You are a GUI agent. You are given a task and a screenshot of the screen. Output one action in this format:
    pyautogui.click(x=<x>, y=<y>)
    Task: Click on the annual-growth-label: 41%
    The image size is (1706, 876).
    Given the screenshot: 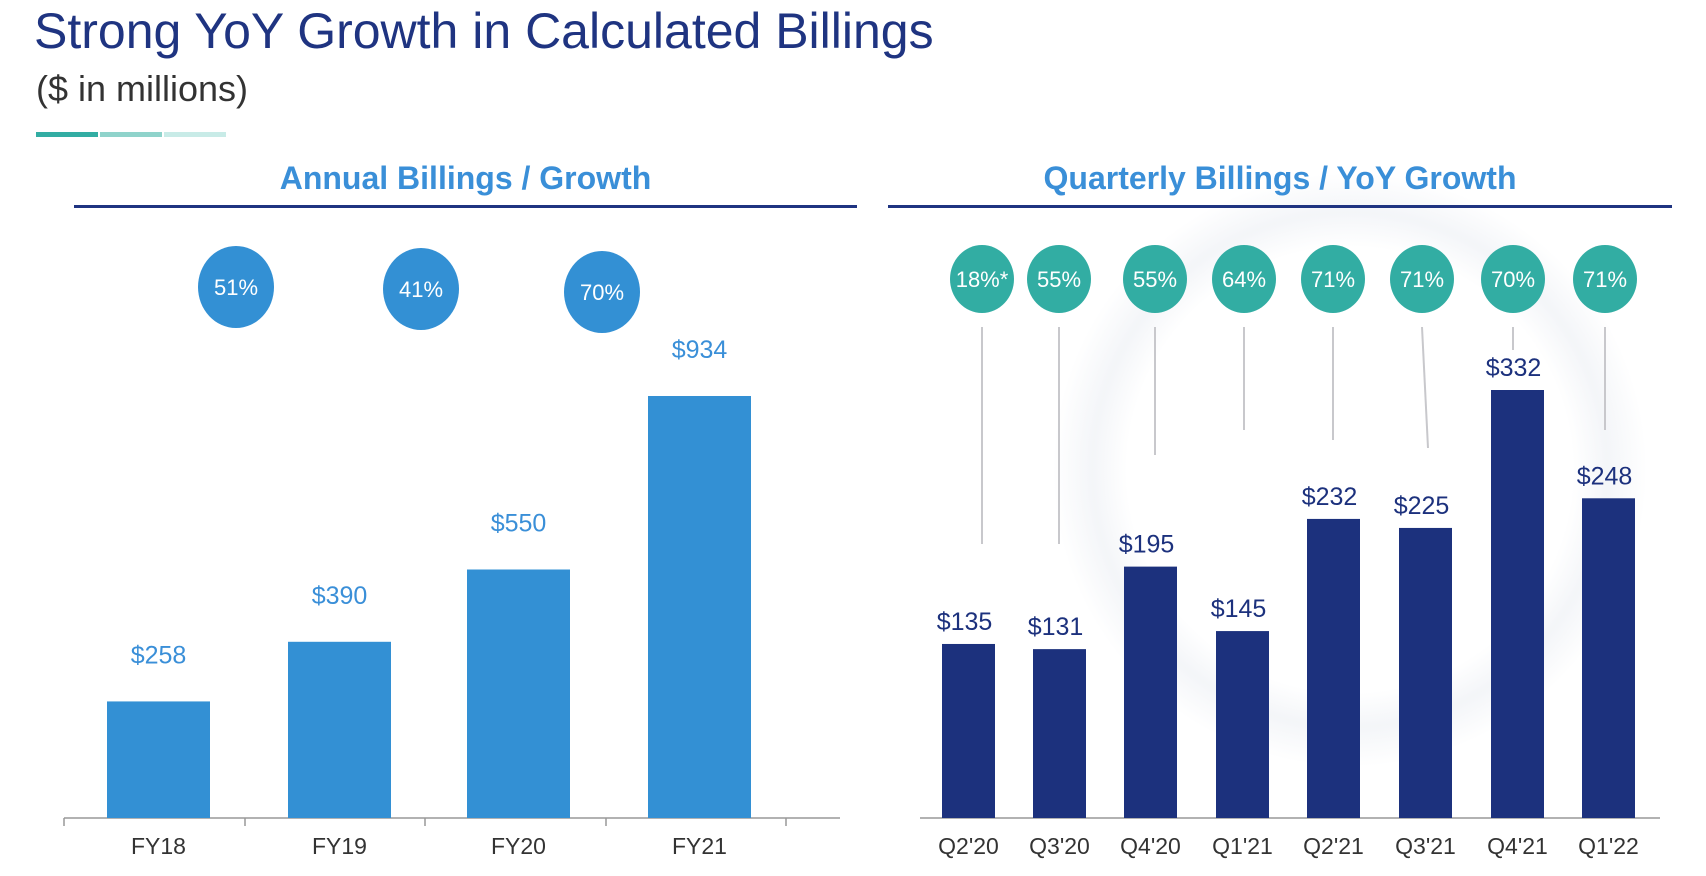 What is the action you would take?
    pyautogui.click(x=421, y=289)
    